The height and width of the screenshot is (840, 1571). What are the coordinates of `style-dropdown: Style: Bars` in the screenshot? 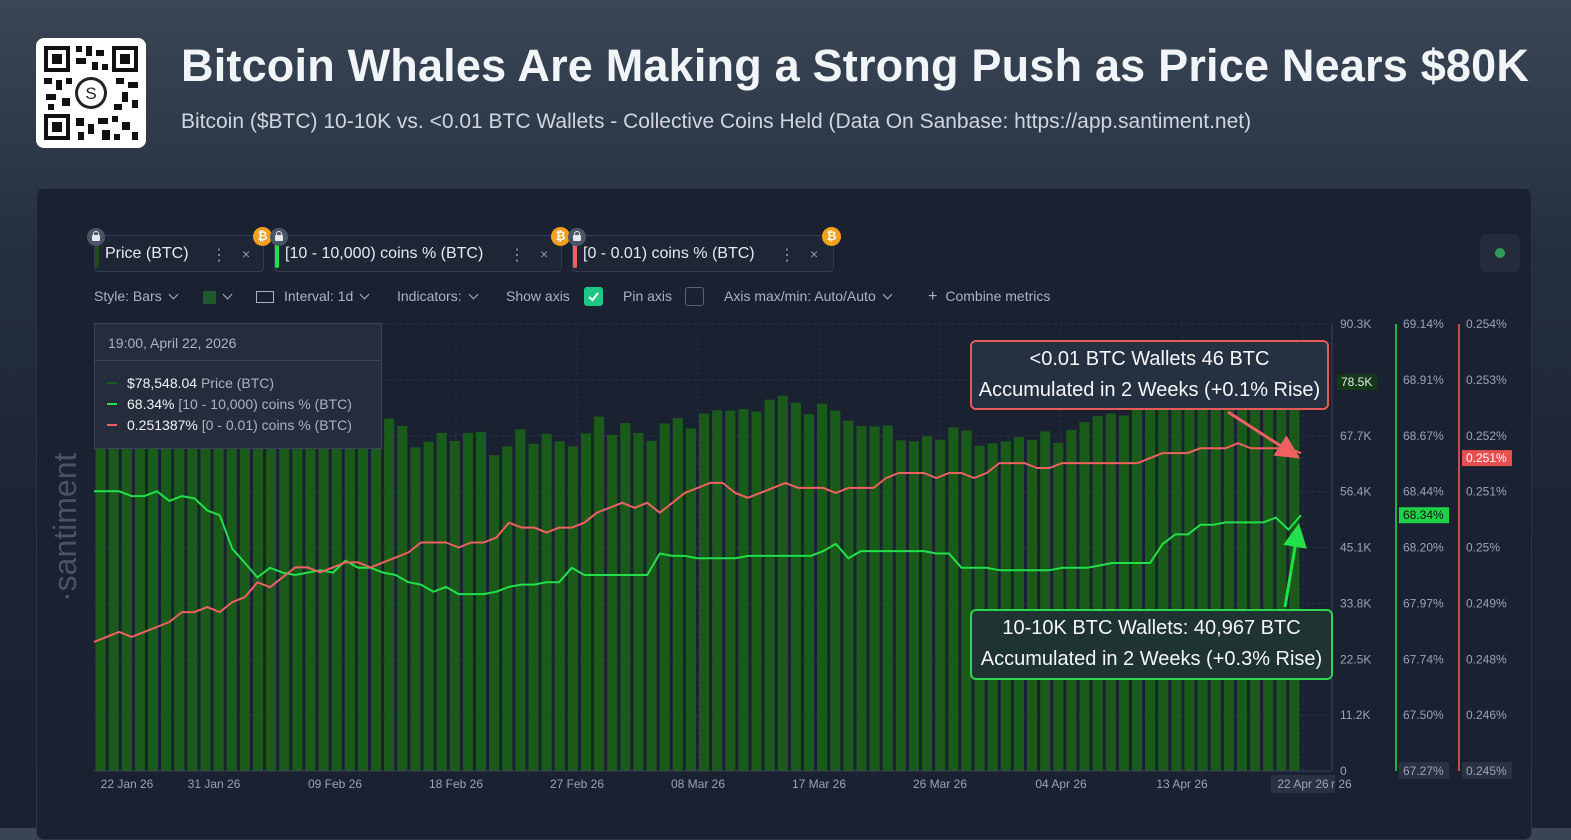 It's located at (136, 296).